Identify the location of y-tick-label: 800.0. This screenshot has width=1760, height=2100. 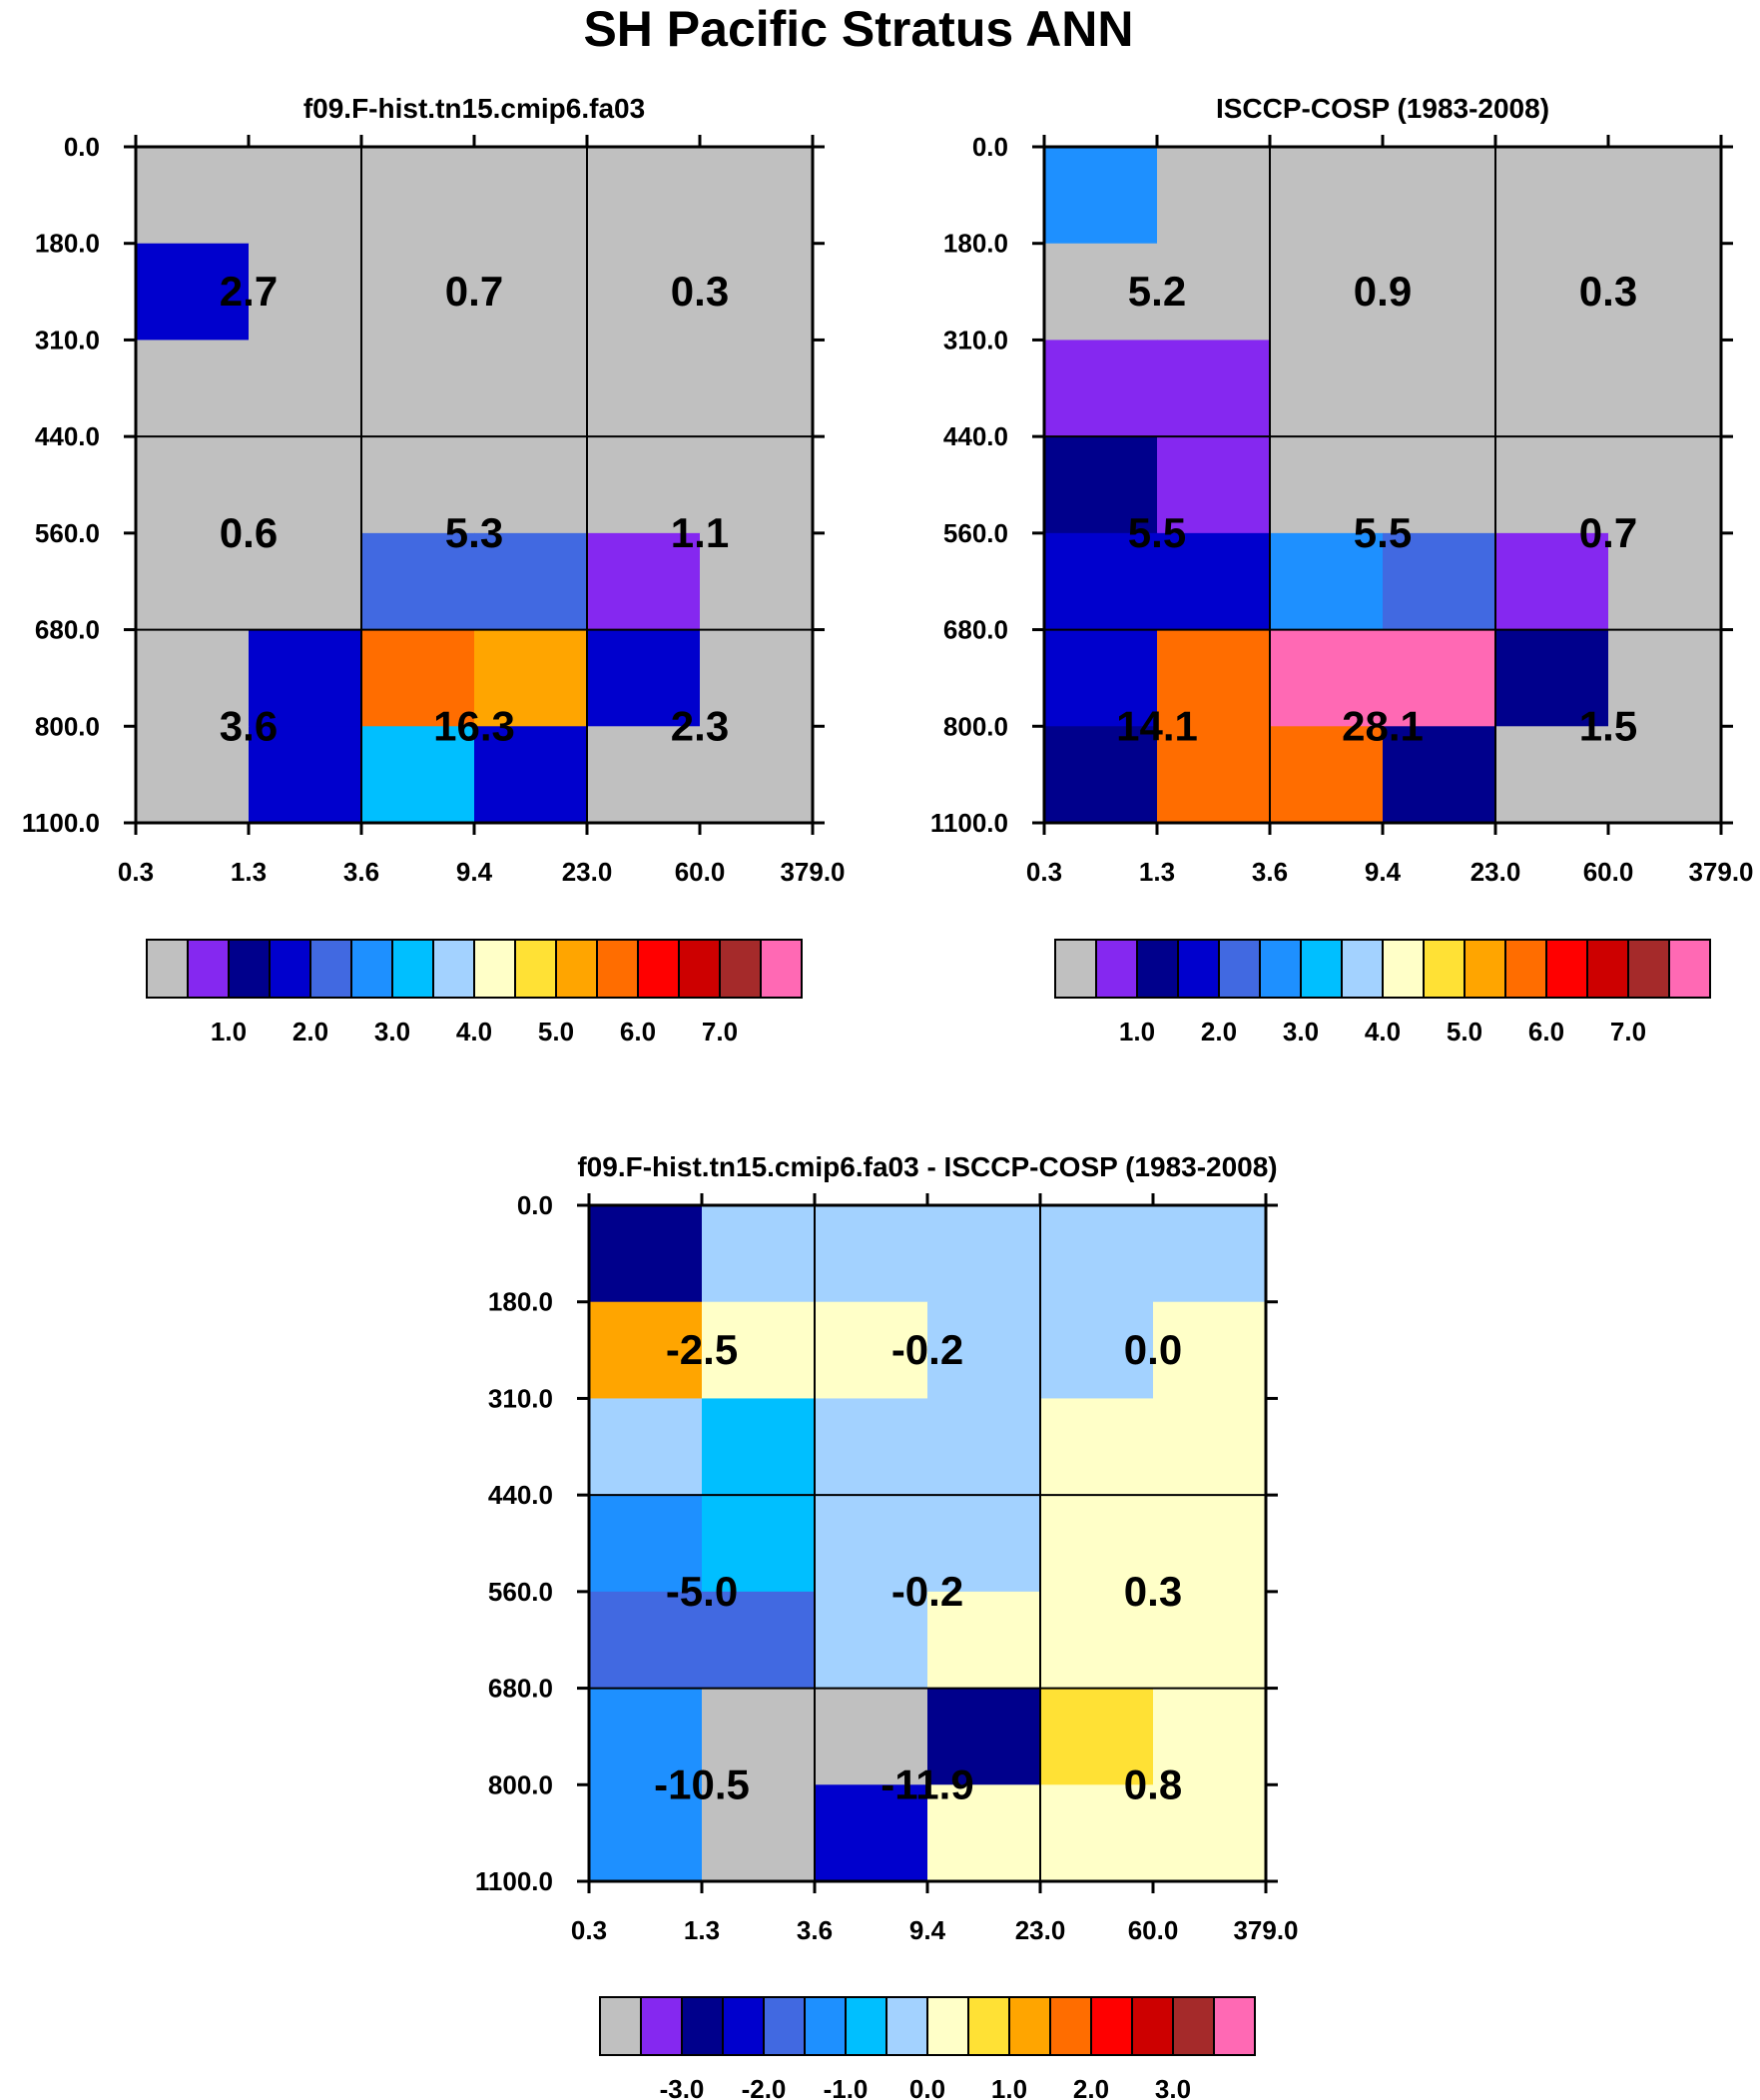
(67, 726).